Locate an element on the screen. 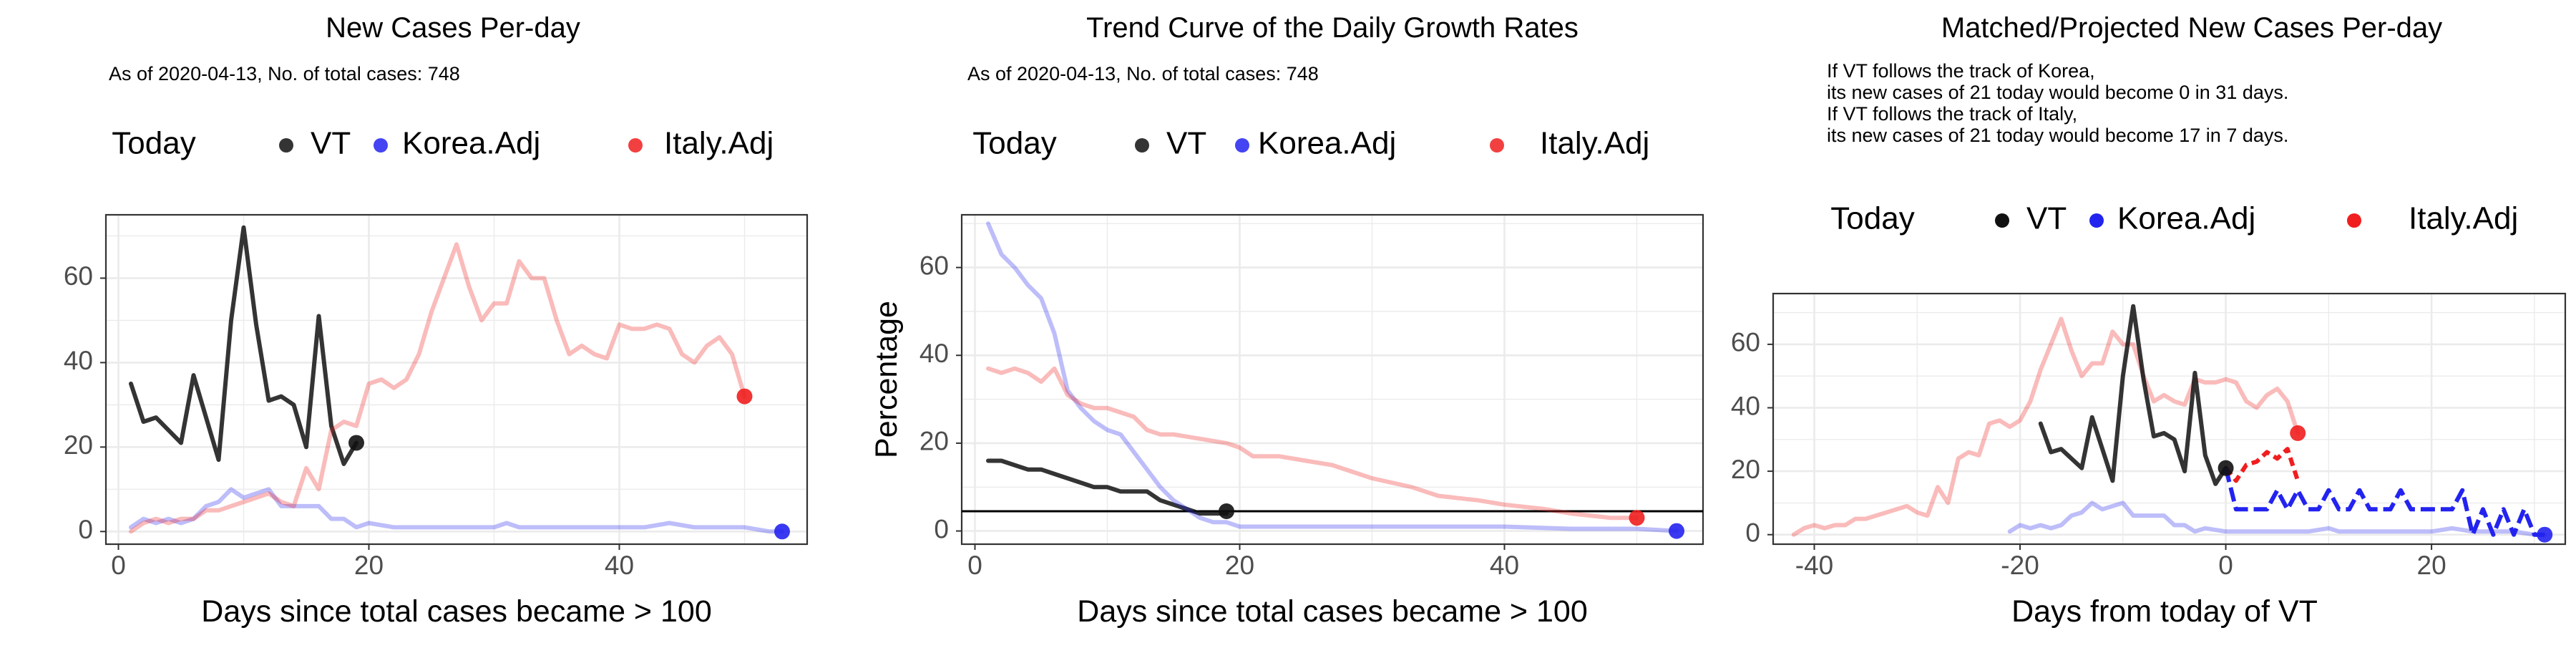 The height and width of the screenshot is (648, 2576). x-tick-label: -40 is located at coordinates (1814, 565).